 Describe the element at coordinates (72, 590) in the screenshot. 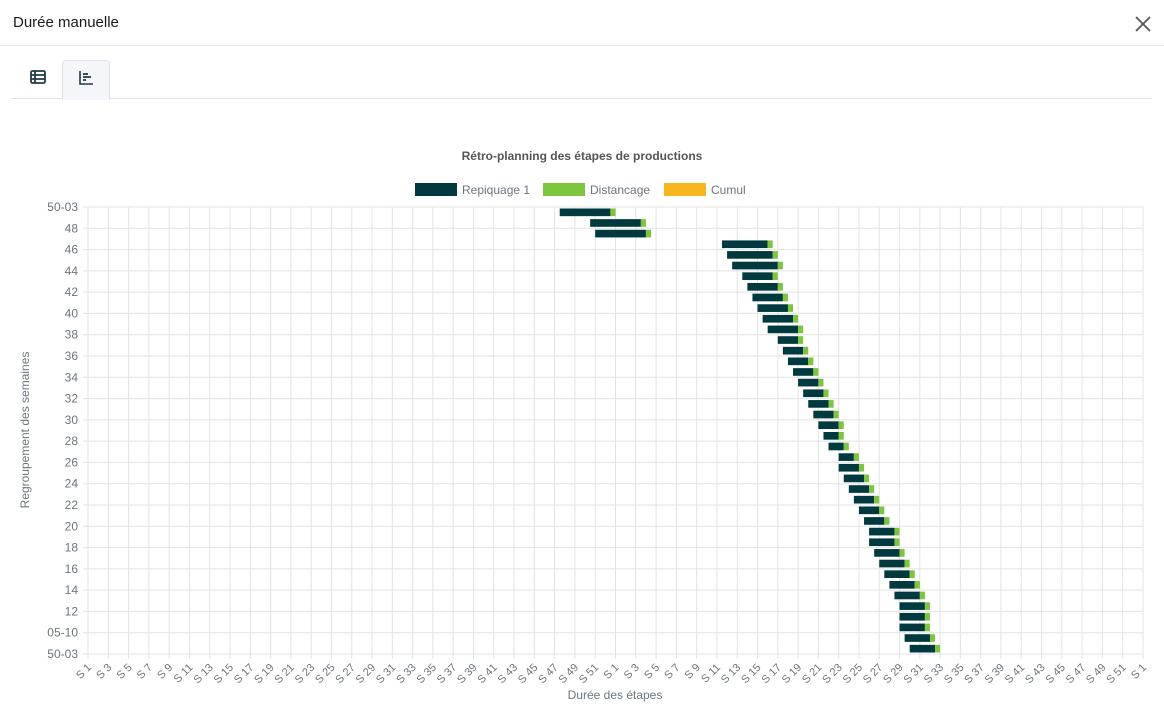

I see `y-tick-label: 14` at that location.